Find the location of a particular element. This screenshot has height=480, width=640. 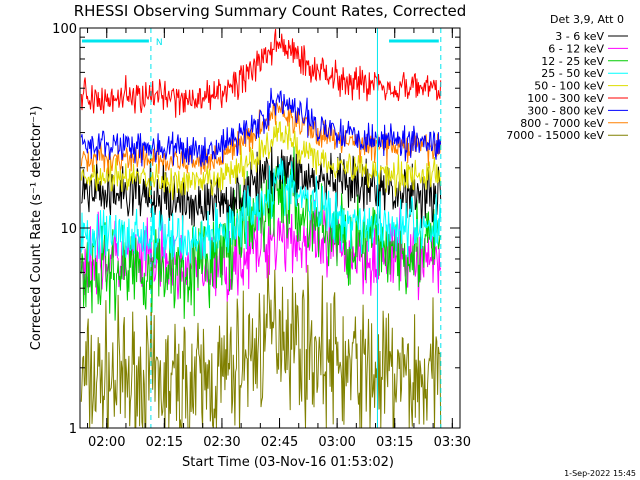

legend-label-3: 12 - 25 keV is located at coordinates (572, 61).